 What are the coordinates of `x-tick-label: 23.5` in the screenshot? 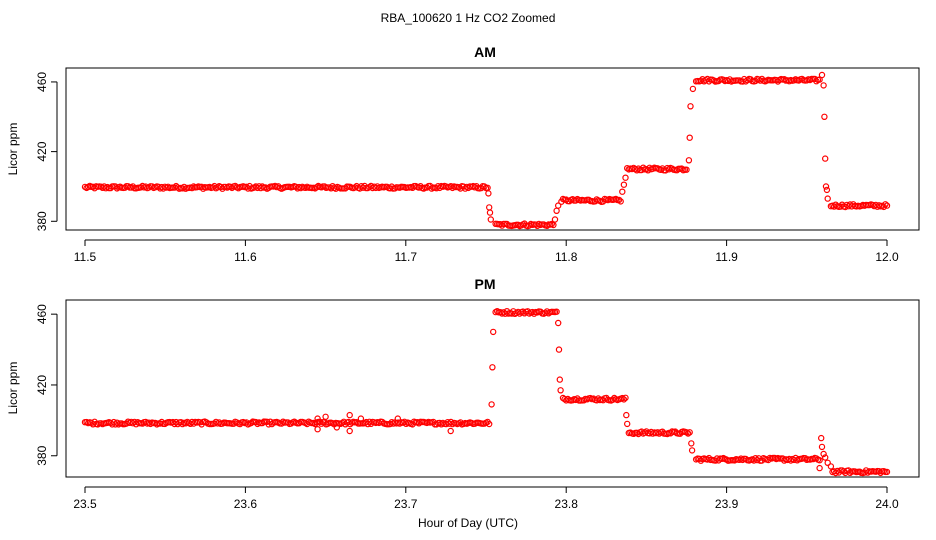 It's located at (85, 504).